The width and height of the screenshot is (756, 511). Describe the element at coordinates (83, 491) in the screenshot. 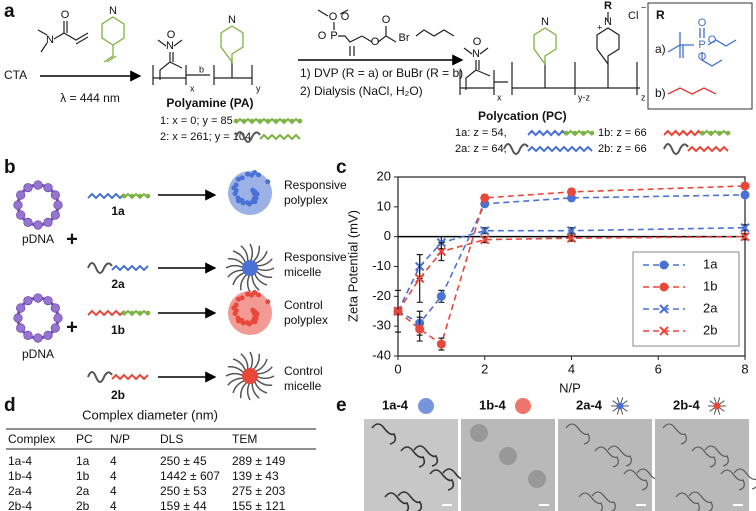

I see `table-cell: 2a` at that location.